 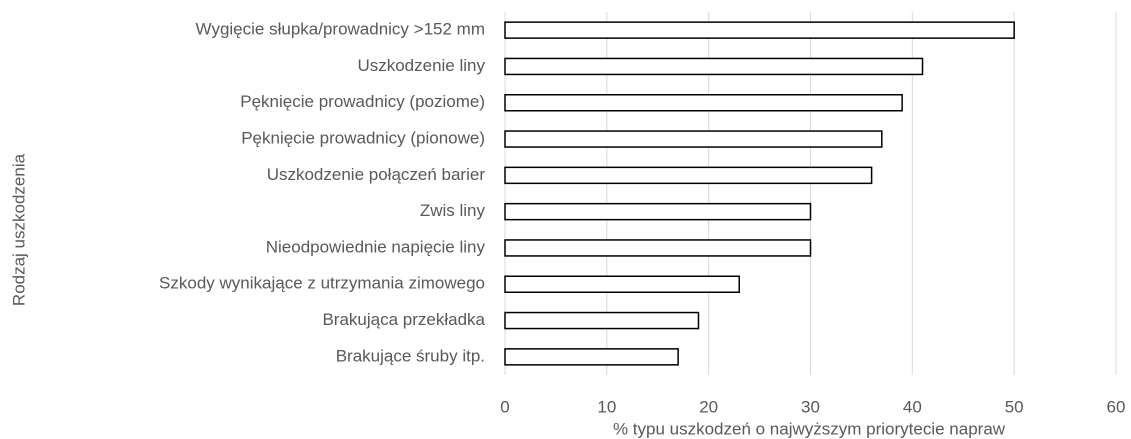 What do you see at coordinates (362, 101) in the screenshot?
I see `y-tick-label: Pęknięcie prowadnicy (poziome)` at bounding box center [362, 101].